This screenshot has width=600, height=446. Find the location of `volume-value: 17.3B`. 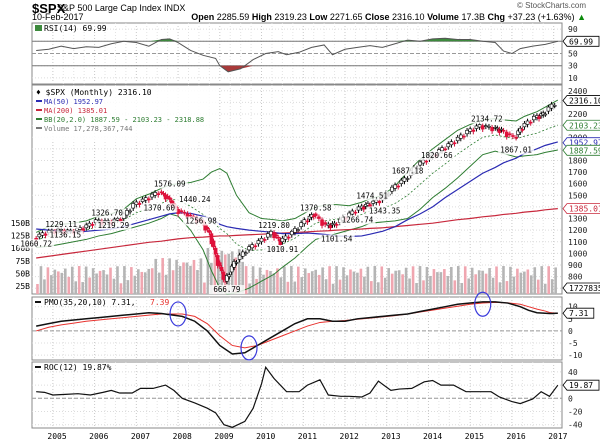

volume-value: 17.3B is located at coordinates (473, 17).